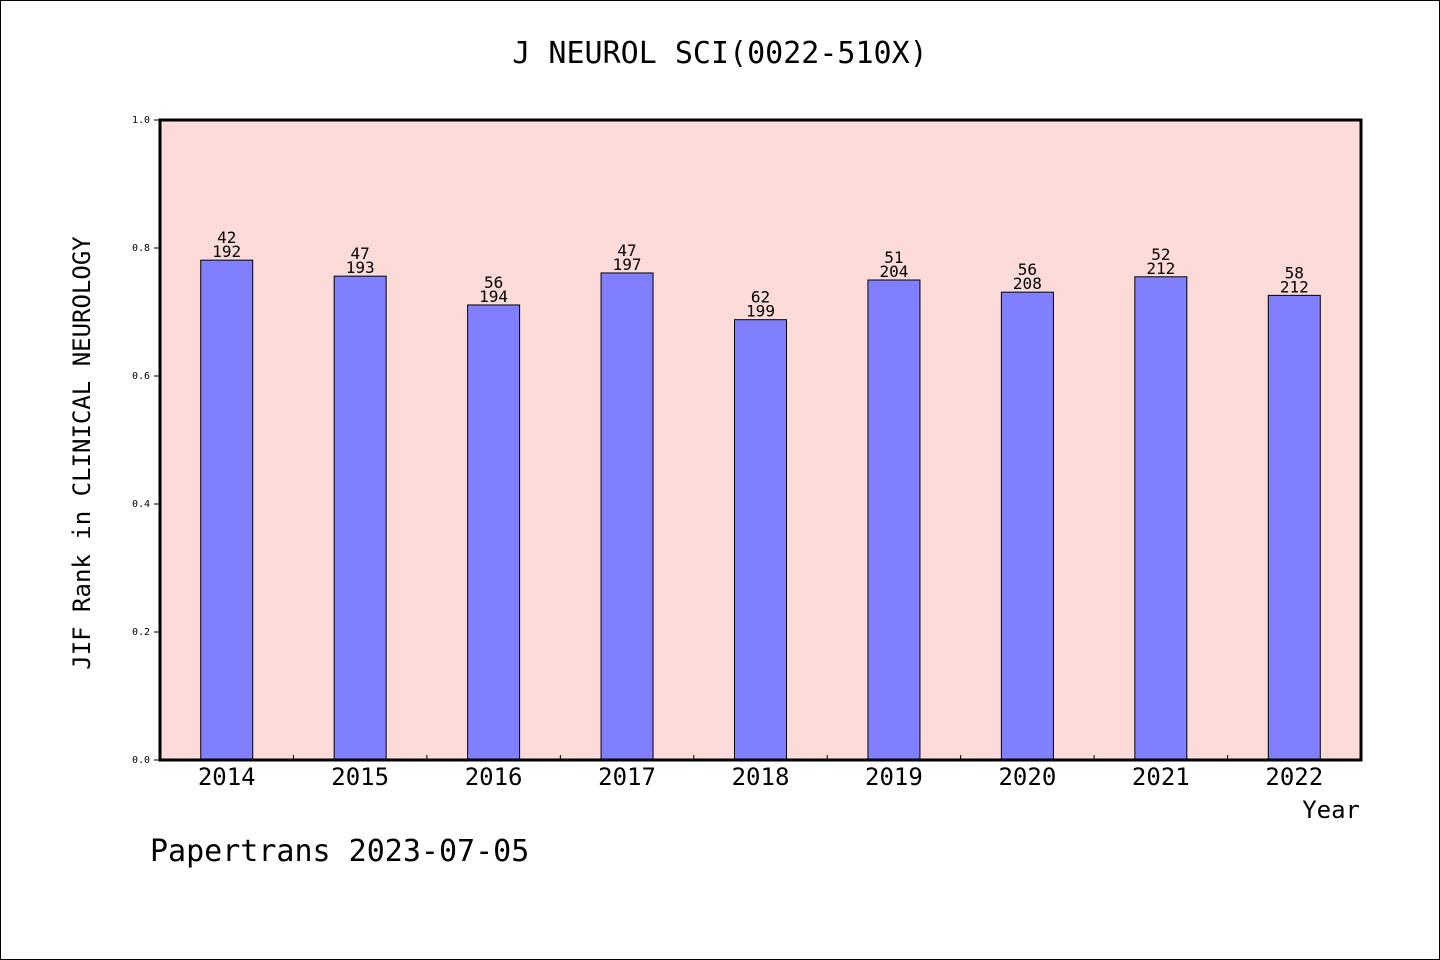 This screenshot has width=1440, height=960. Describe the element at coordinates (226, 237) in the screenshot. I see `rank-label-2014: 42` at that location.